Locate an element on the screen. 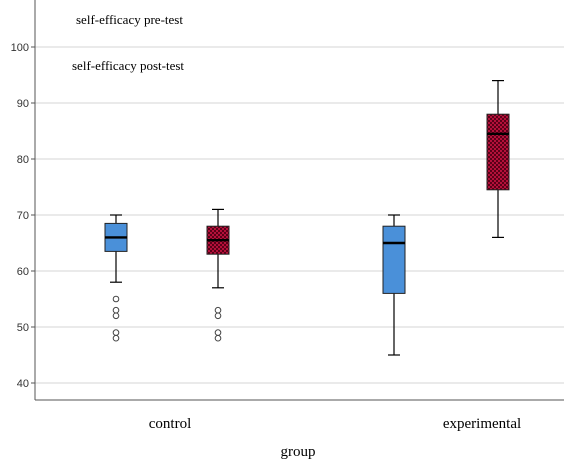 Image resolution: width=564 pixels, height=459 pixels. category-label-experimental: experimental is located at coordinates (482, 424).